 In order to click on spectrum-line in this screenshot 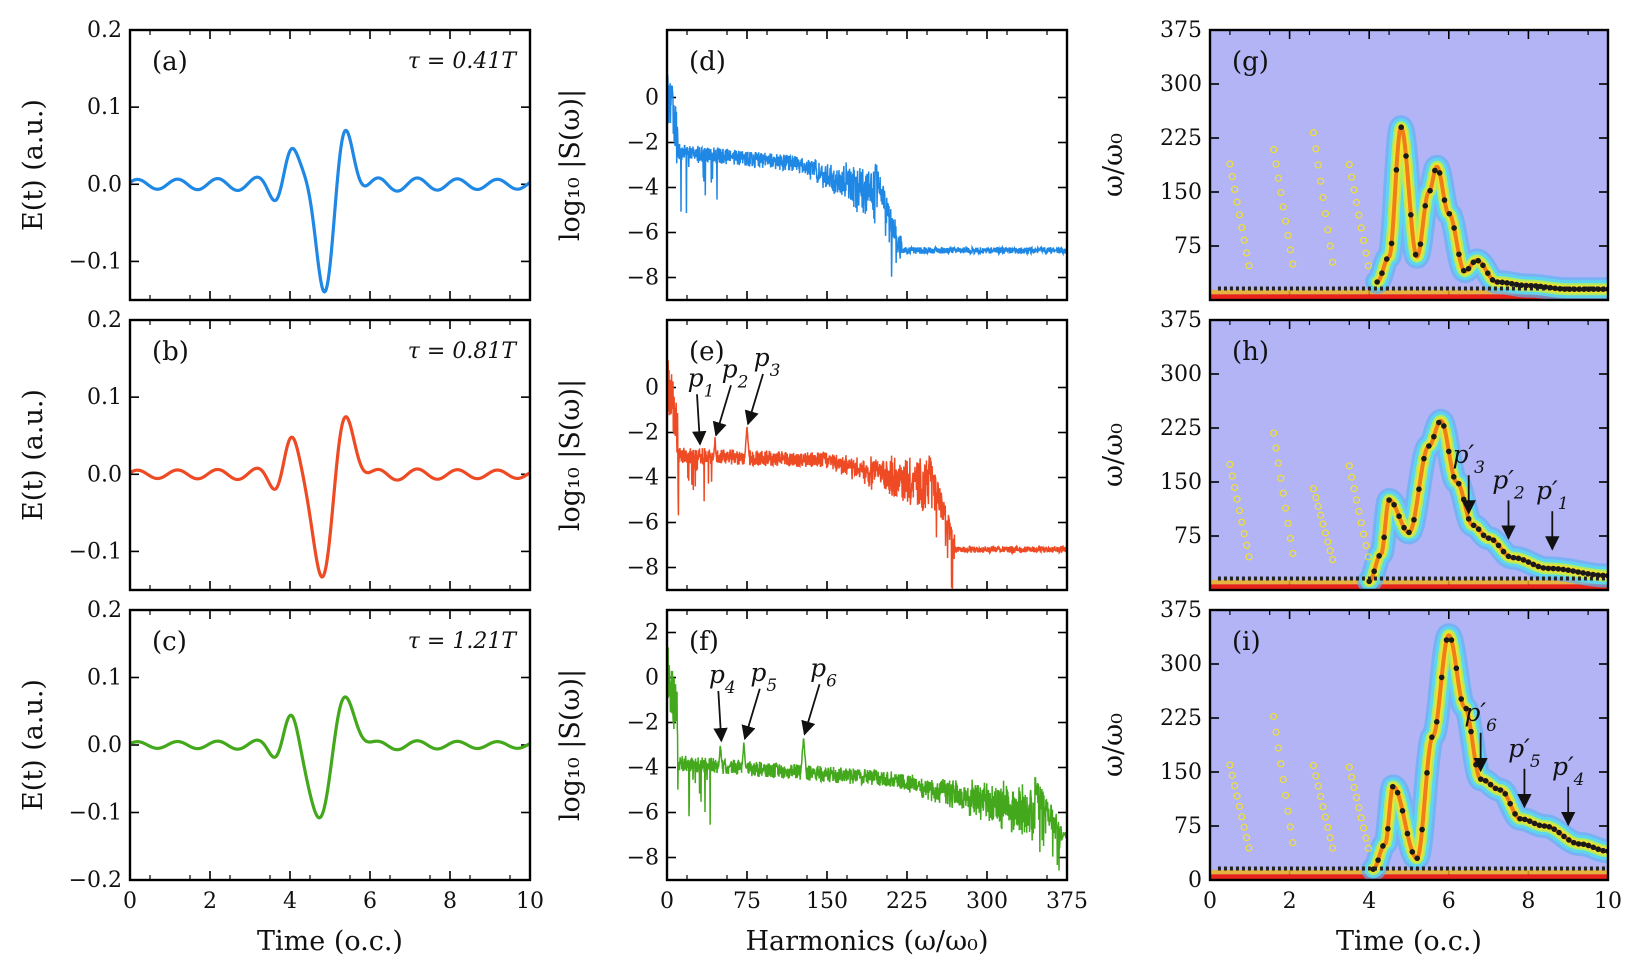, I will do `click(867, 474)`.